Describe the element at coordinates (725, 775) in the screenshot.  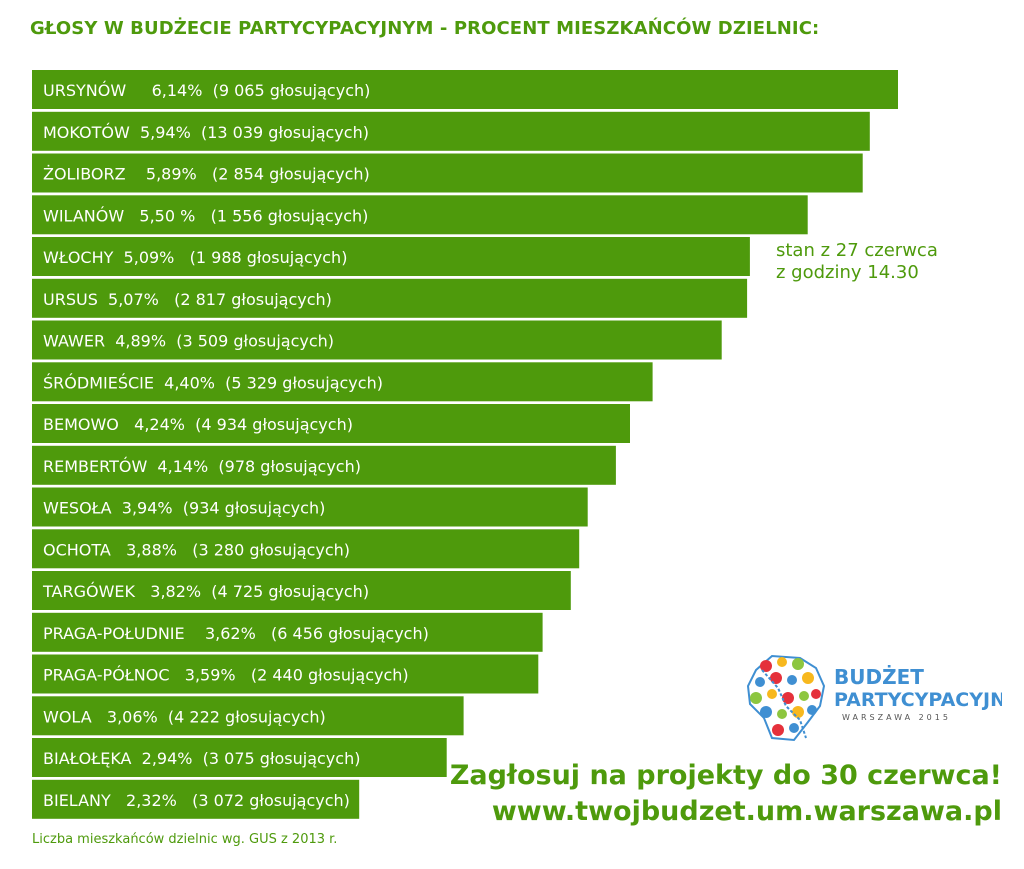
I see `cta-headline: Zagłosuj na projekty do 30 czerwca!` at that location.